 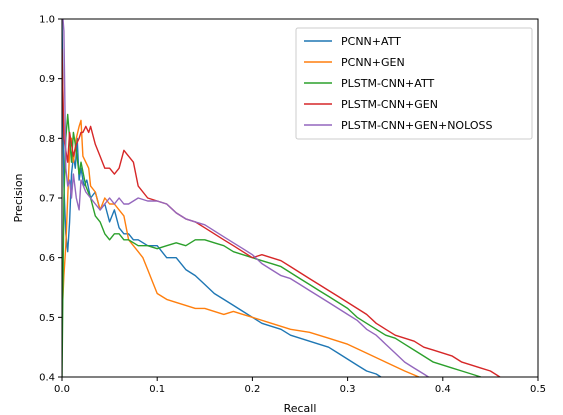 What do you see at coordinates (157, 389) in the screenshot?
I see `x-tick-label: 0.1` at bounding box center [157, 389].